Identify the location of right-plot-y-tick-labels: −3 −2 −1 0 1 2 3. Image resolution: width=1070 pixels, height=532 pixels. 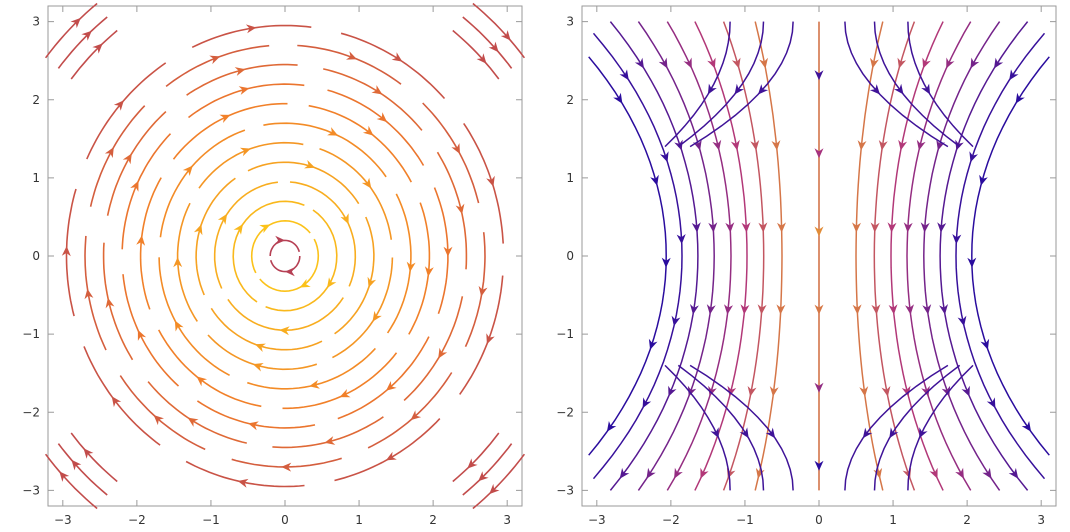
(565, 256).